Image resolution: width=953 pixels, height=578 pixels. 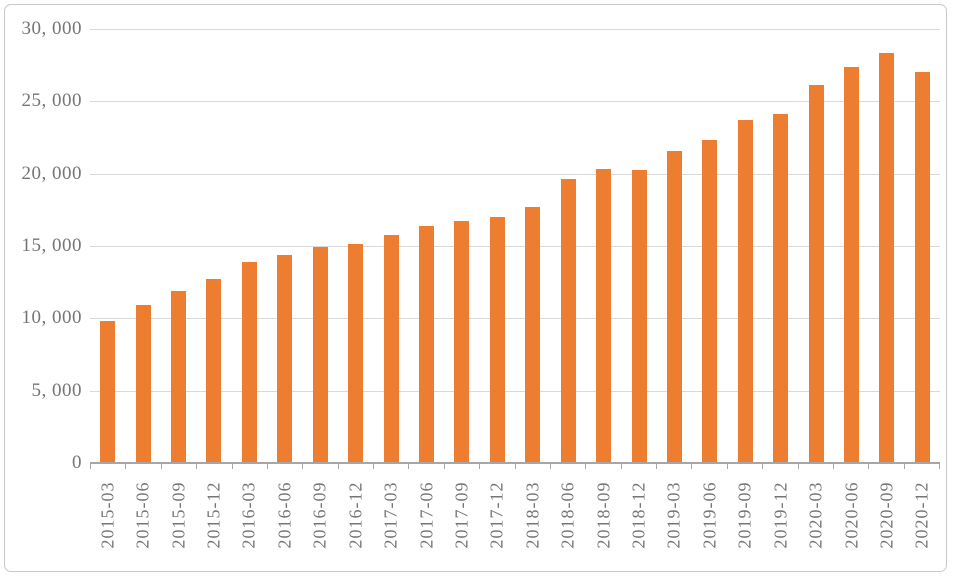 I want to click on x-label-slot: 2016-12, so click(x=355, y=519).